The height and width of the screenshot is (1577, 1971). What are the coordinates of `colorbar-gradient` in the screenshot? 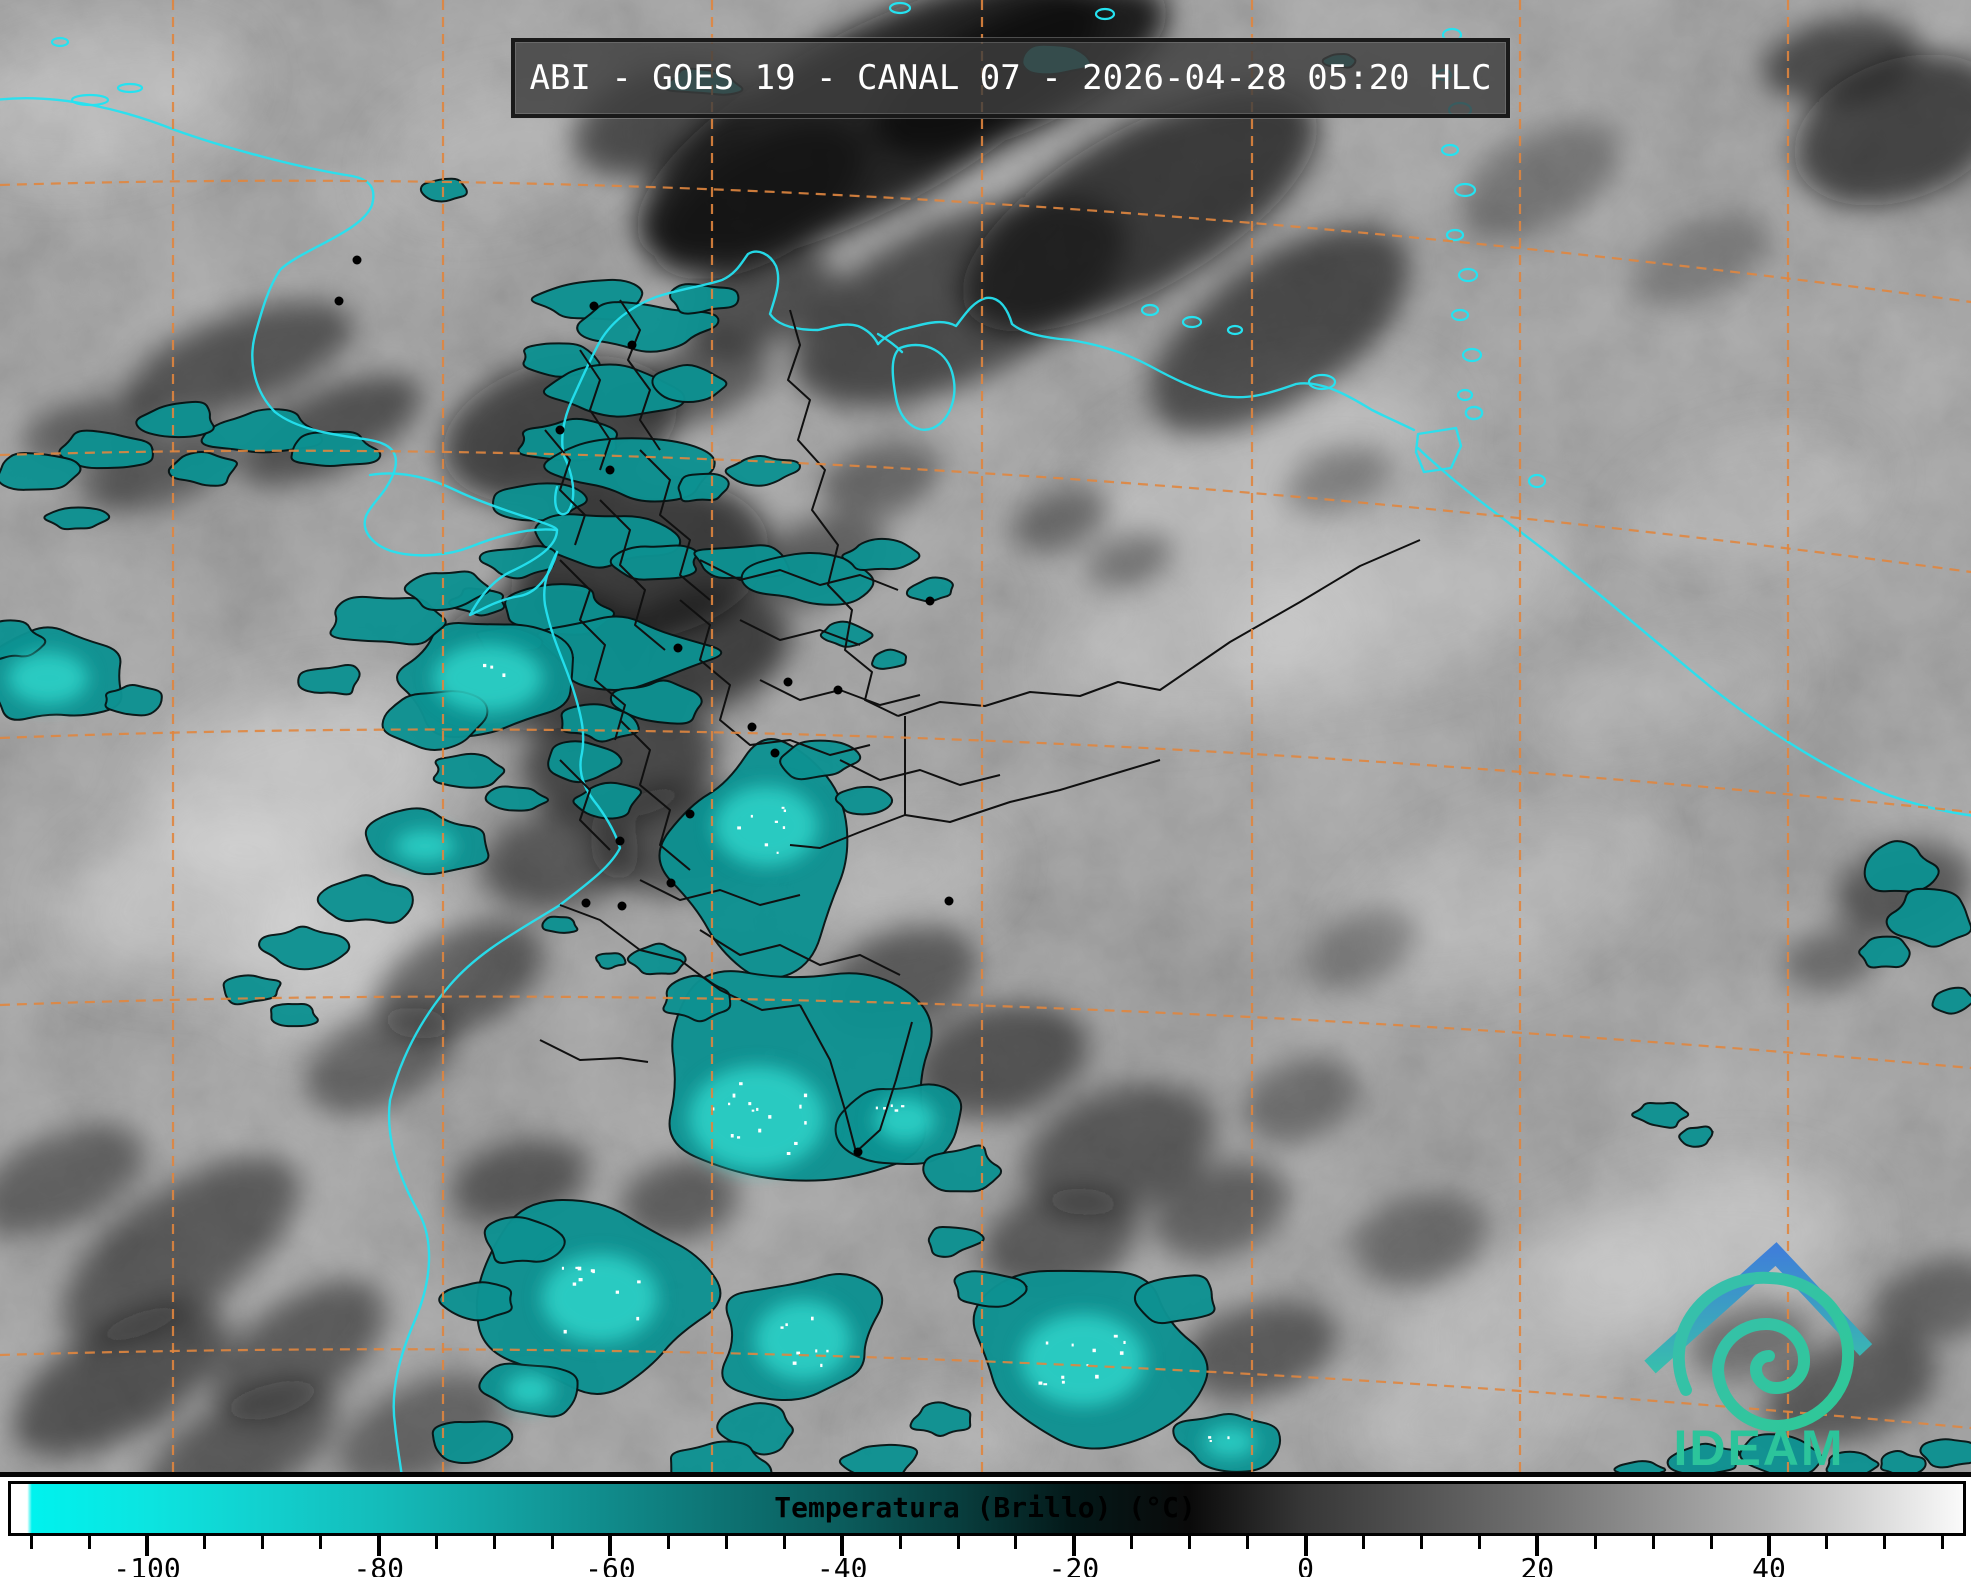 It's located at (987, 1508).